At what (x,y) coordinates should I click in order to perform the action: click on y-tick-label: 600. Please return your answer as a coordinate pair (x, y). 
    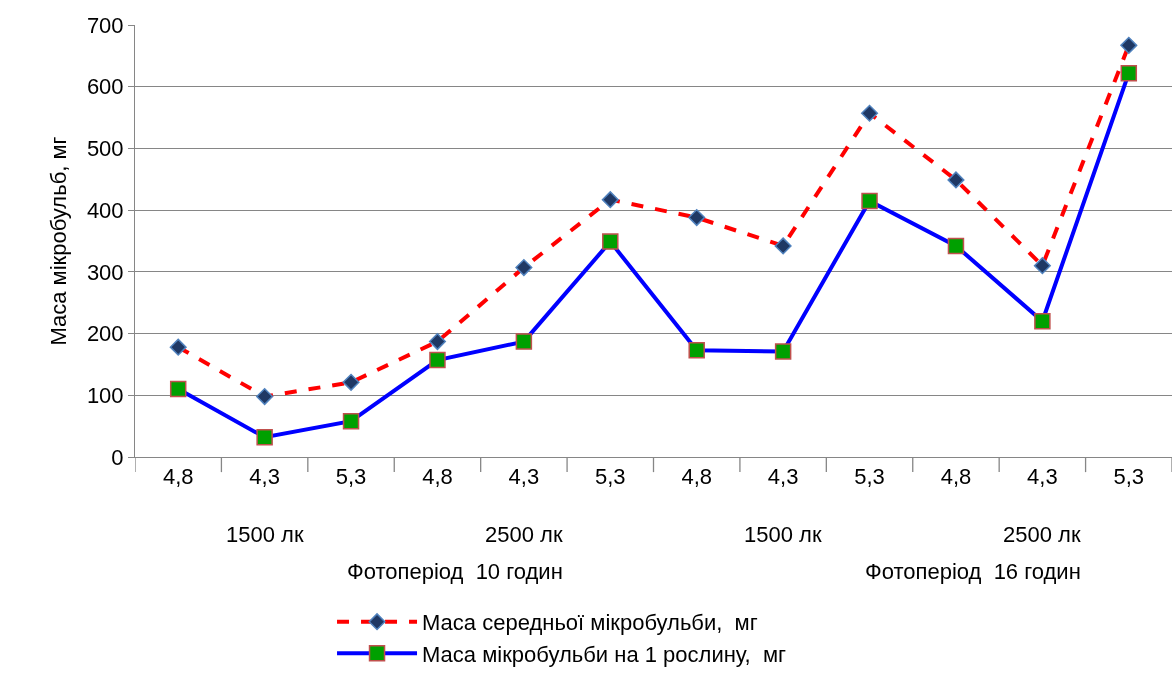
    Looking at the image, I should click on (105, 87).